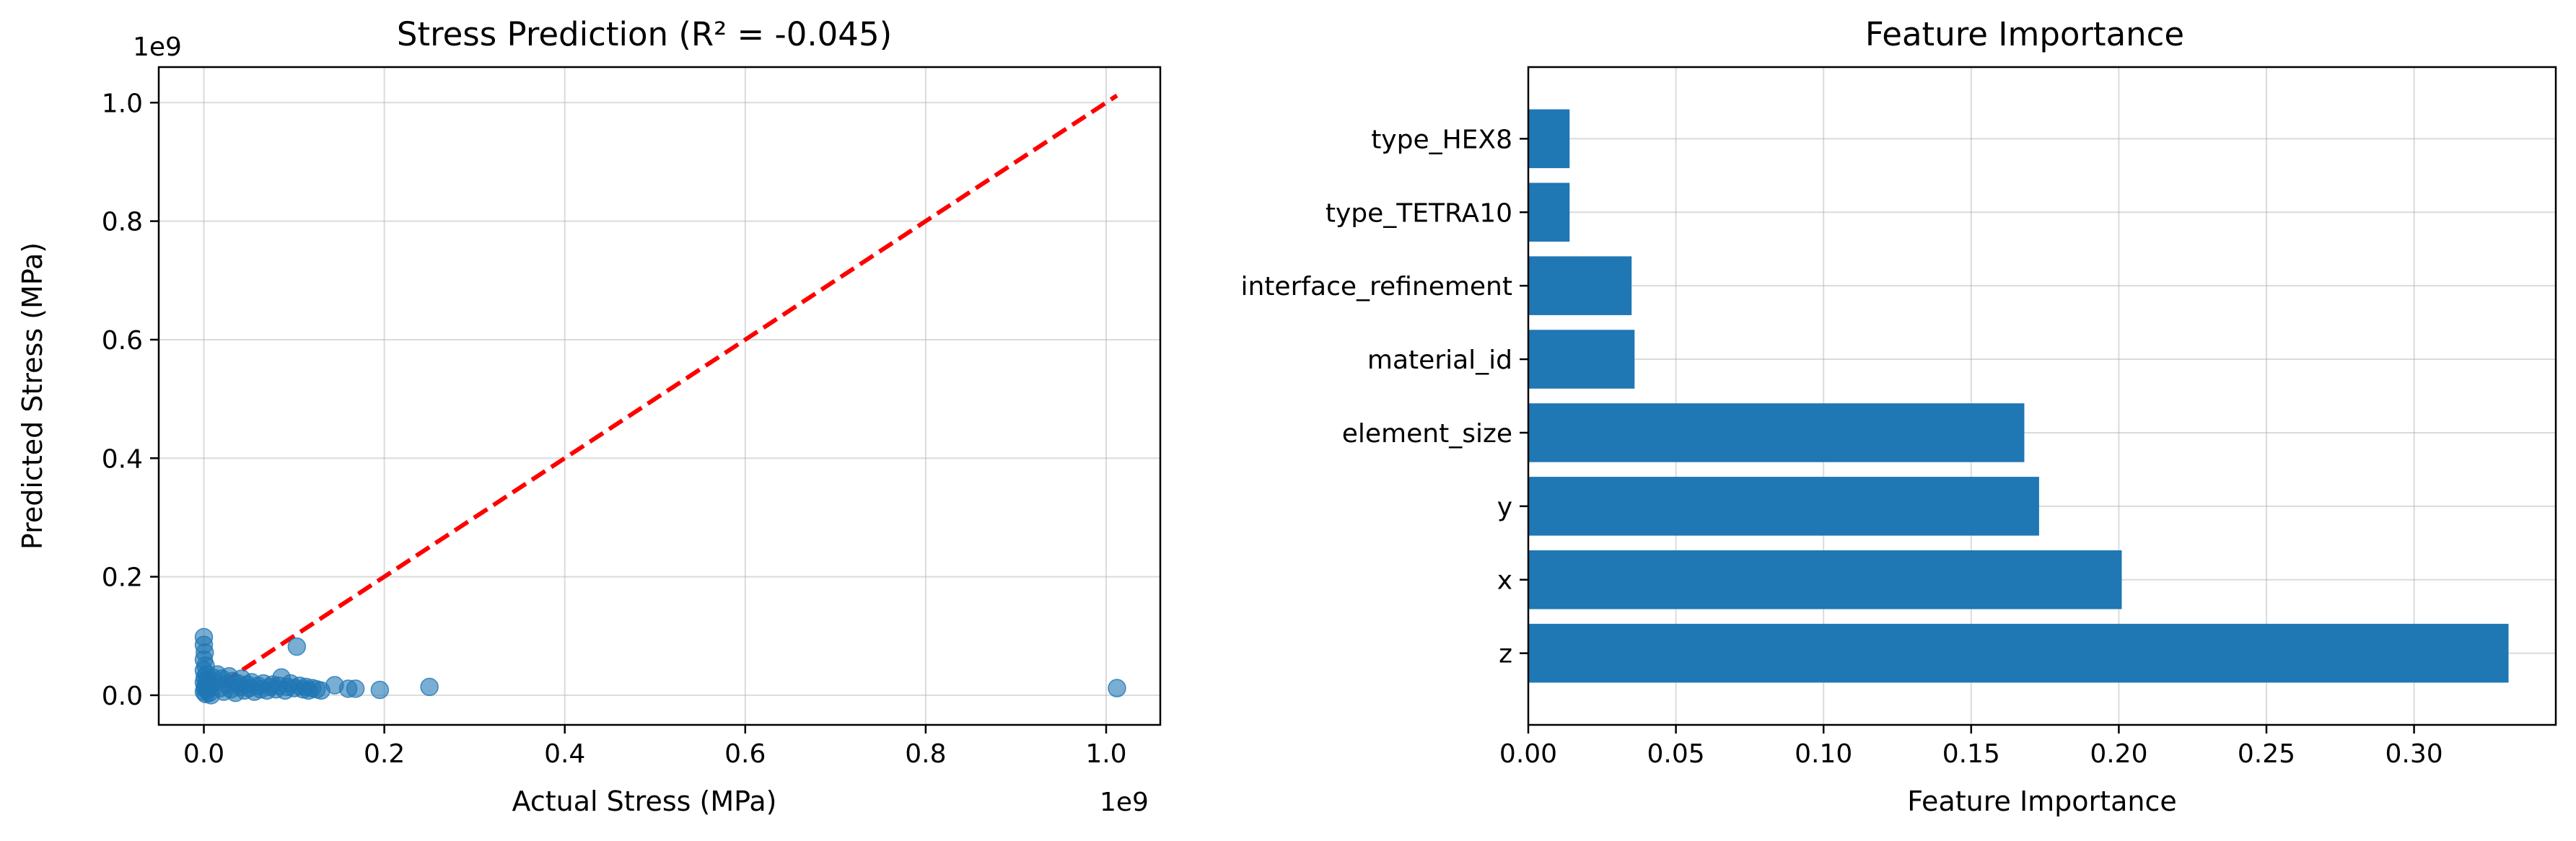 The height and width of the screenshot is (841, 2576). Describe the element at coordinates (122, 222) in the screenshot. I see `scatter-y-tick-label: 0.8` at that location.